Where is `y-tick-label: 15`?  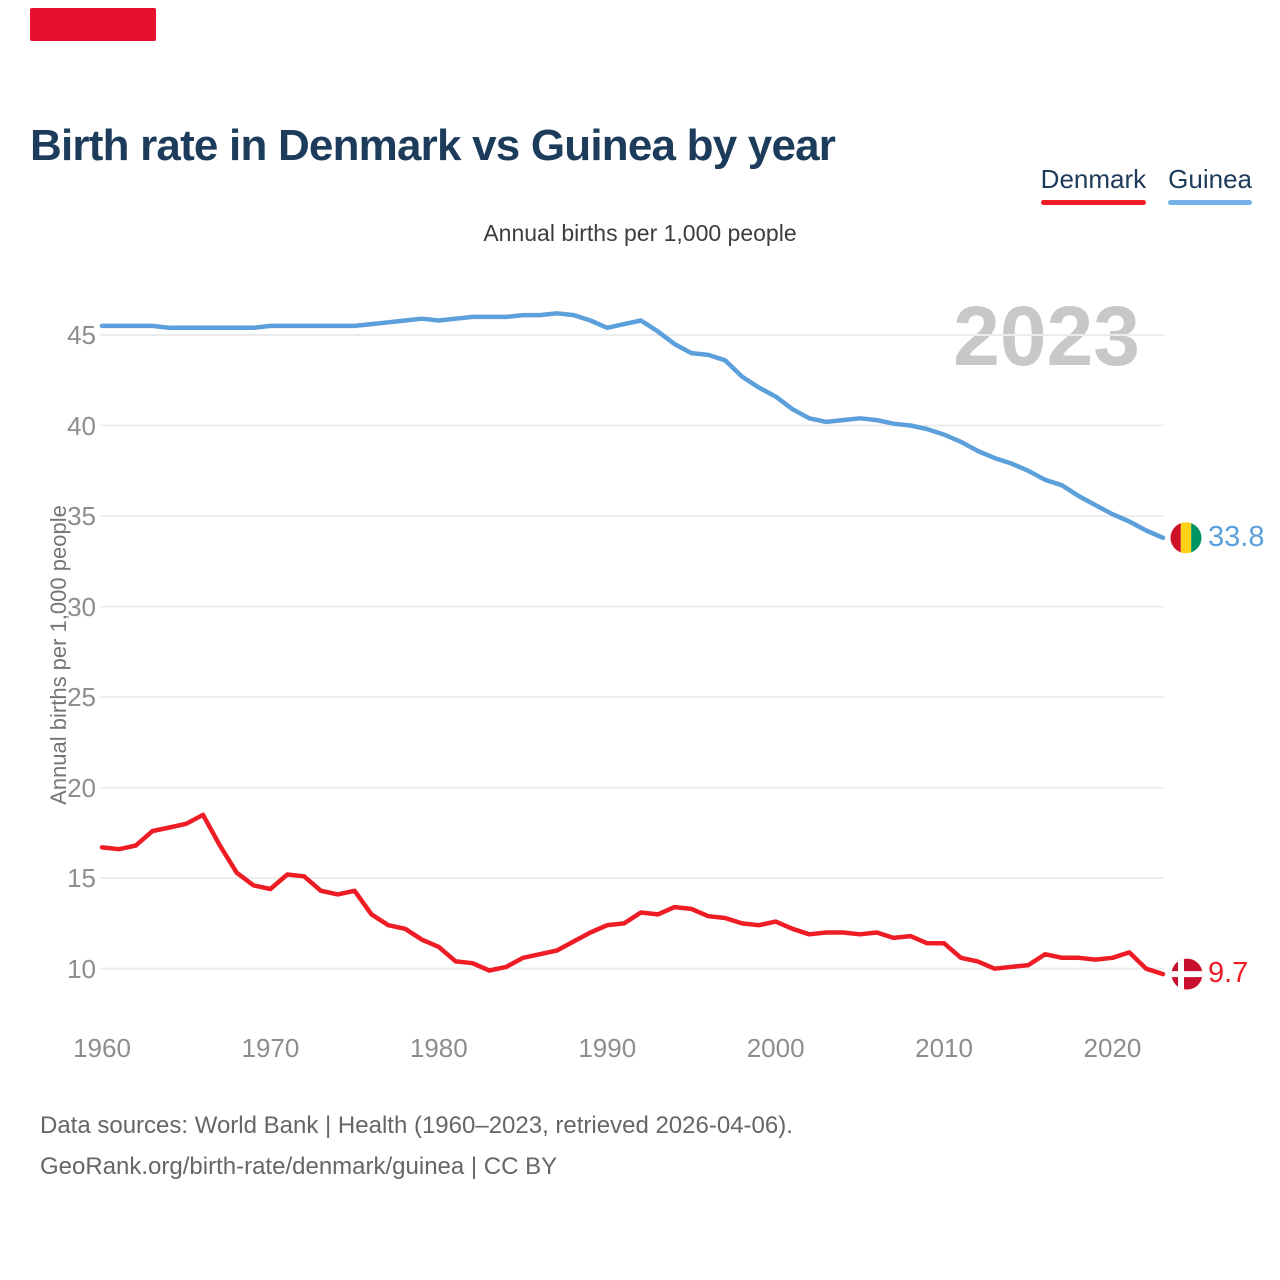 y-tick-label: 15 is located at coordinates (81, 878).